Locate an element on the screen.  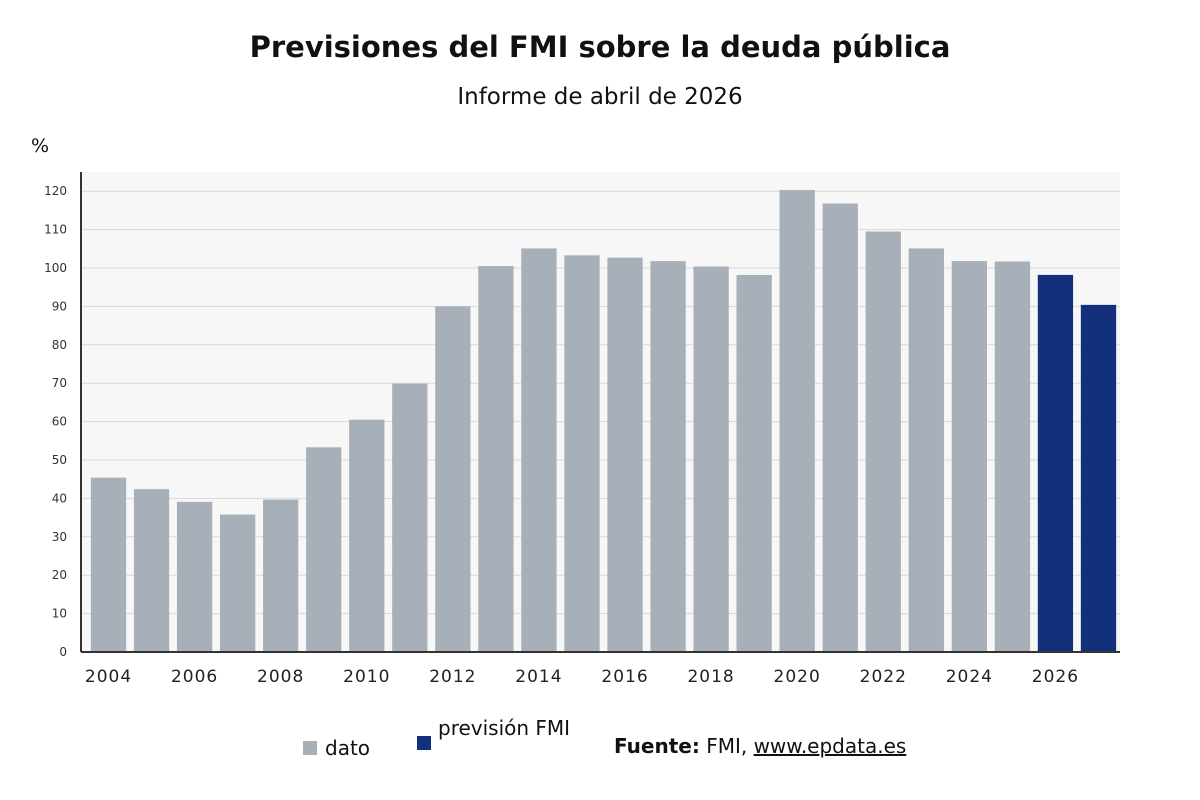
bar-2027 is located at coordinates (1098, 478).